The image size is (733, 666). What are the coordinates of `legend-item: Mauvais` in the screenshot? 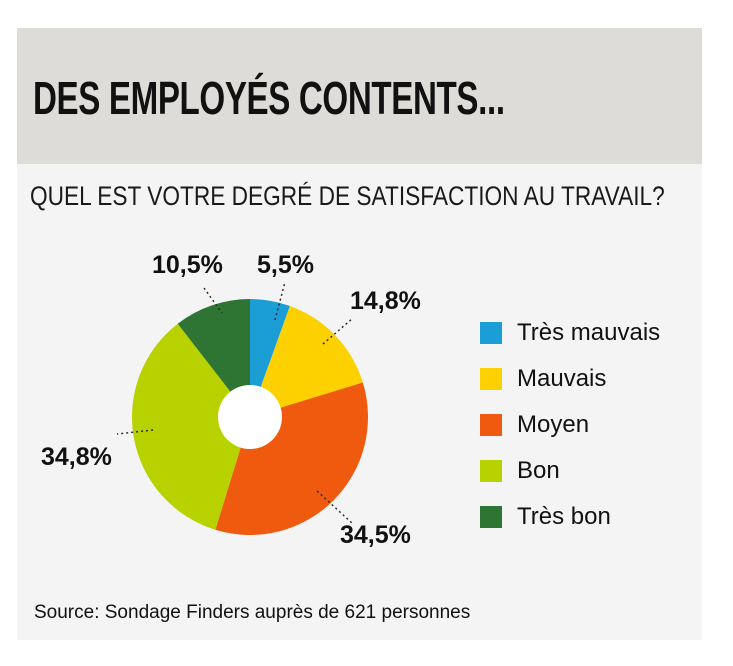 It's located at (570, 379).